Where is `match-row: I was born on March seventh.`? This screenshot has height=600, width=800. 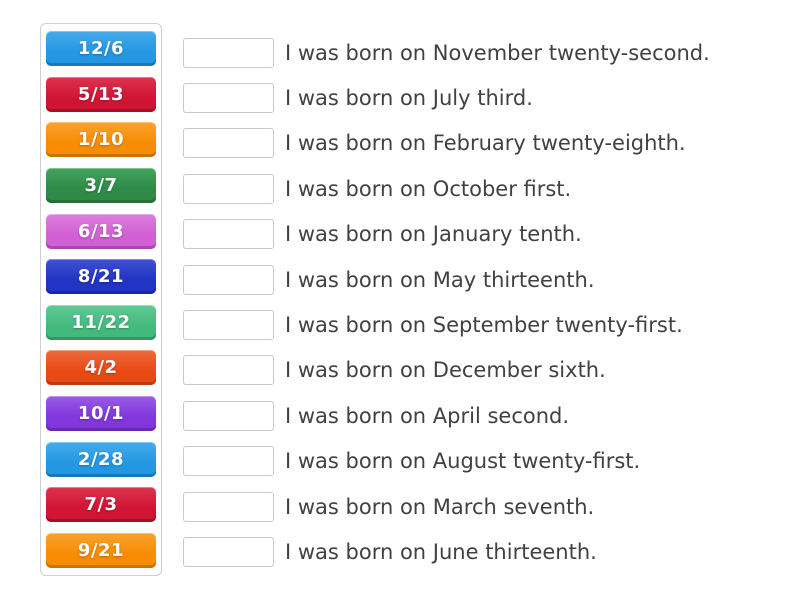 match-row: I was born on March seventh. is located at coordinates (446, 506).